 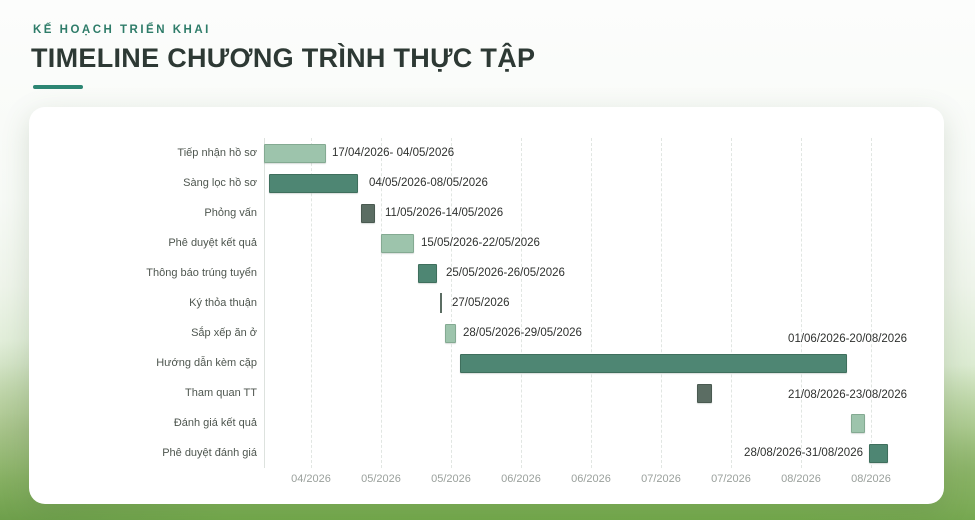 What do you see at coordinates (215, 423) in the screenshot?
I see `task-label: Đánh giá kết quả` at bounding box center [215, 423].